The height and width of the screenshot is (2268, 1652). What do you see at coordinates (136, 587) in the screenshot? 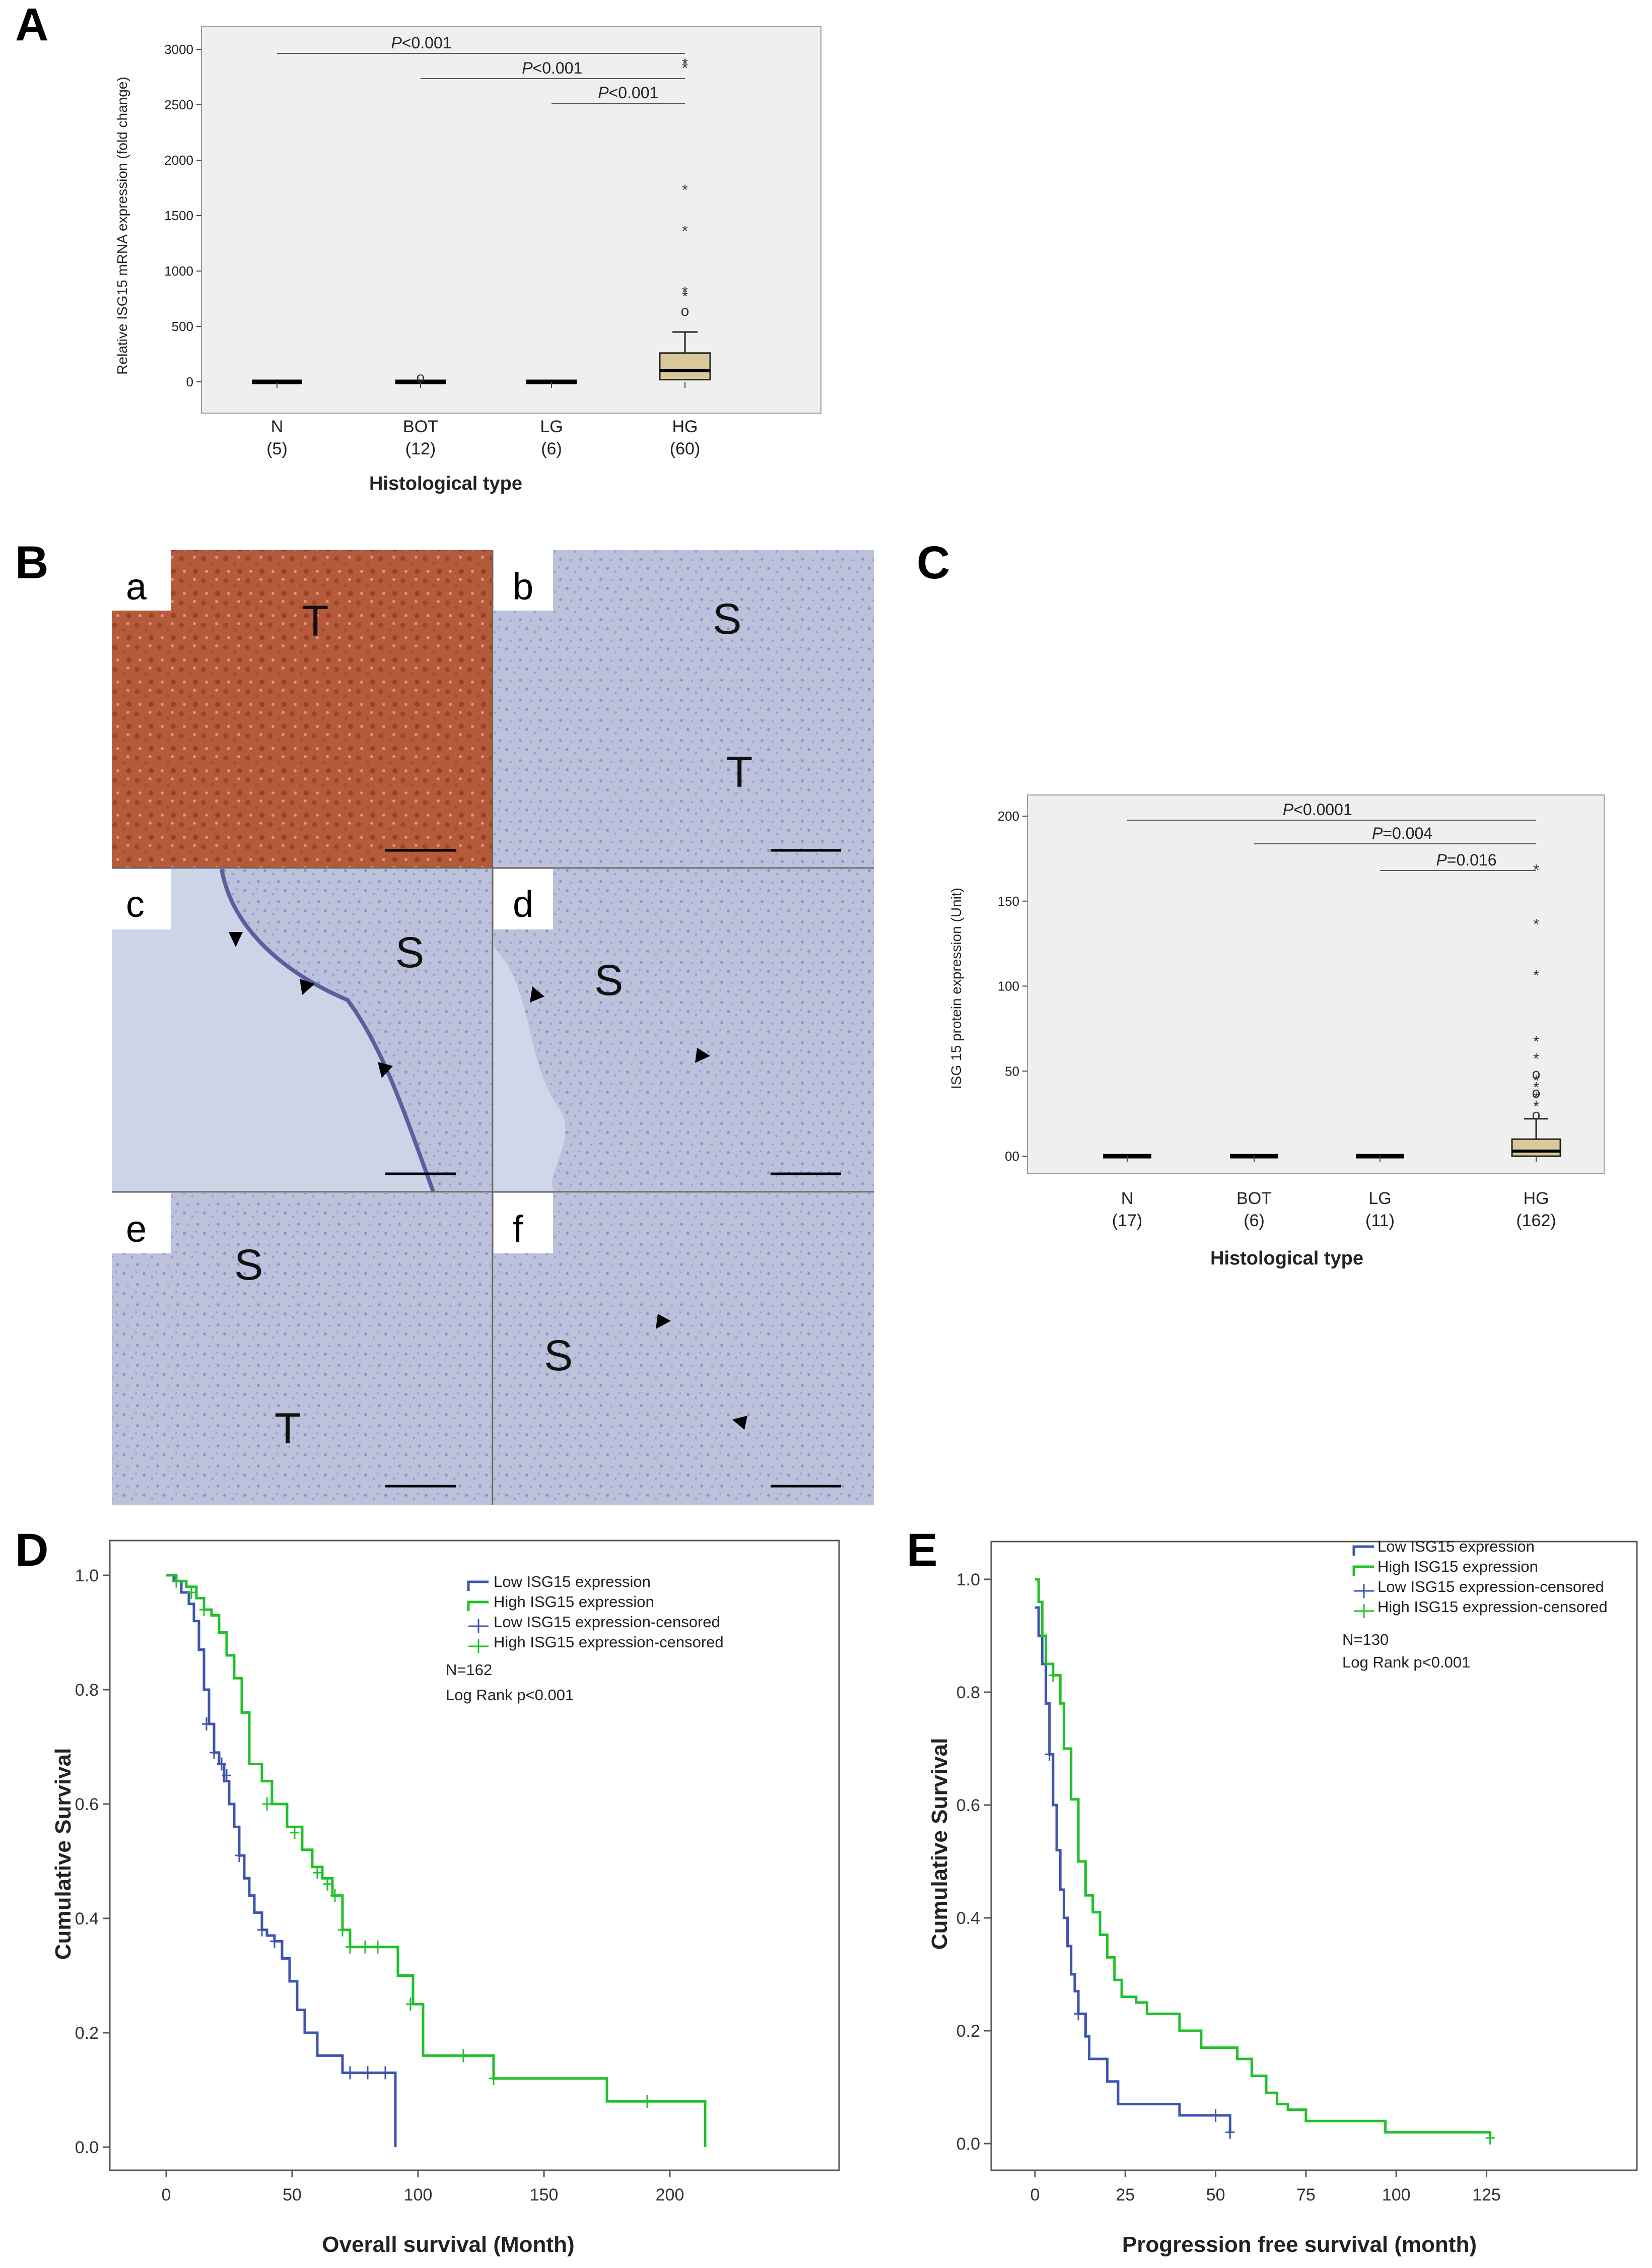
I see `micrograph-letter-a: a` at bounding box center [136, 587].